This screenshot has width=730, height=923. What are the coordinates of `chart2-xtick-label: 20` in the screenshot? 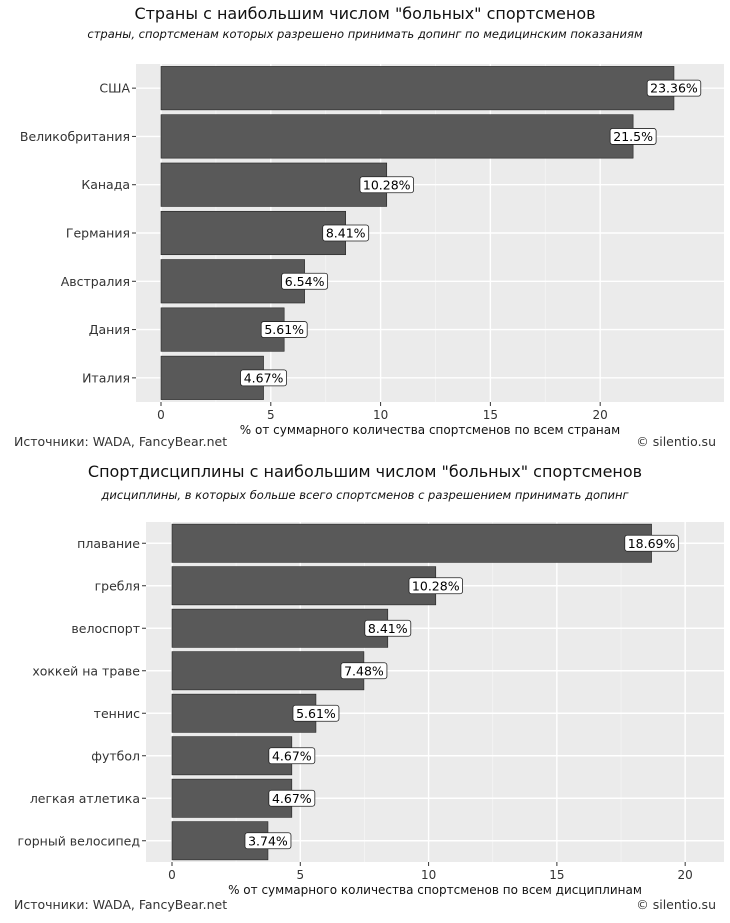 It's located at (685, 875).